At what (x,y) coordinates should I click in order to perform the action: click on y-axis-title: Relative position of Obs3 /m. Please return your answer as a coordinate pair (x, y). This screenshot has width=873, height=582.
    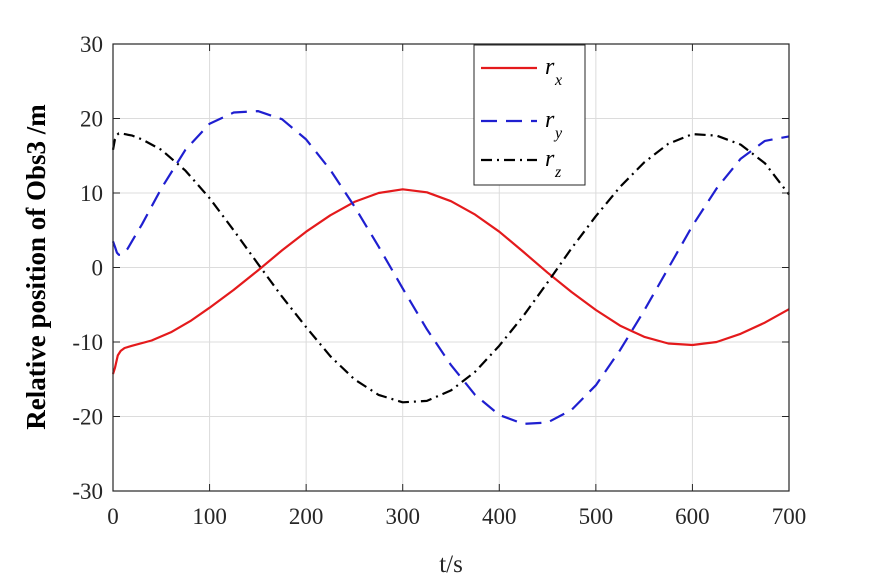
    Looking at the image, I should click on (36, 267).